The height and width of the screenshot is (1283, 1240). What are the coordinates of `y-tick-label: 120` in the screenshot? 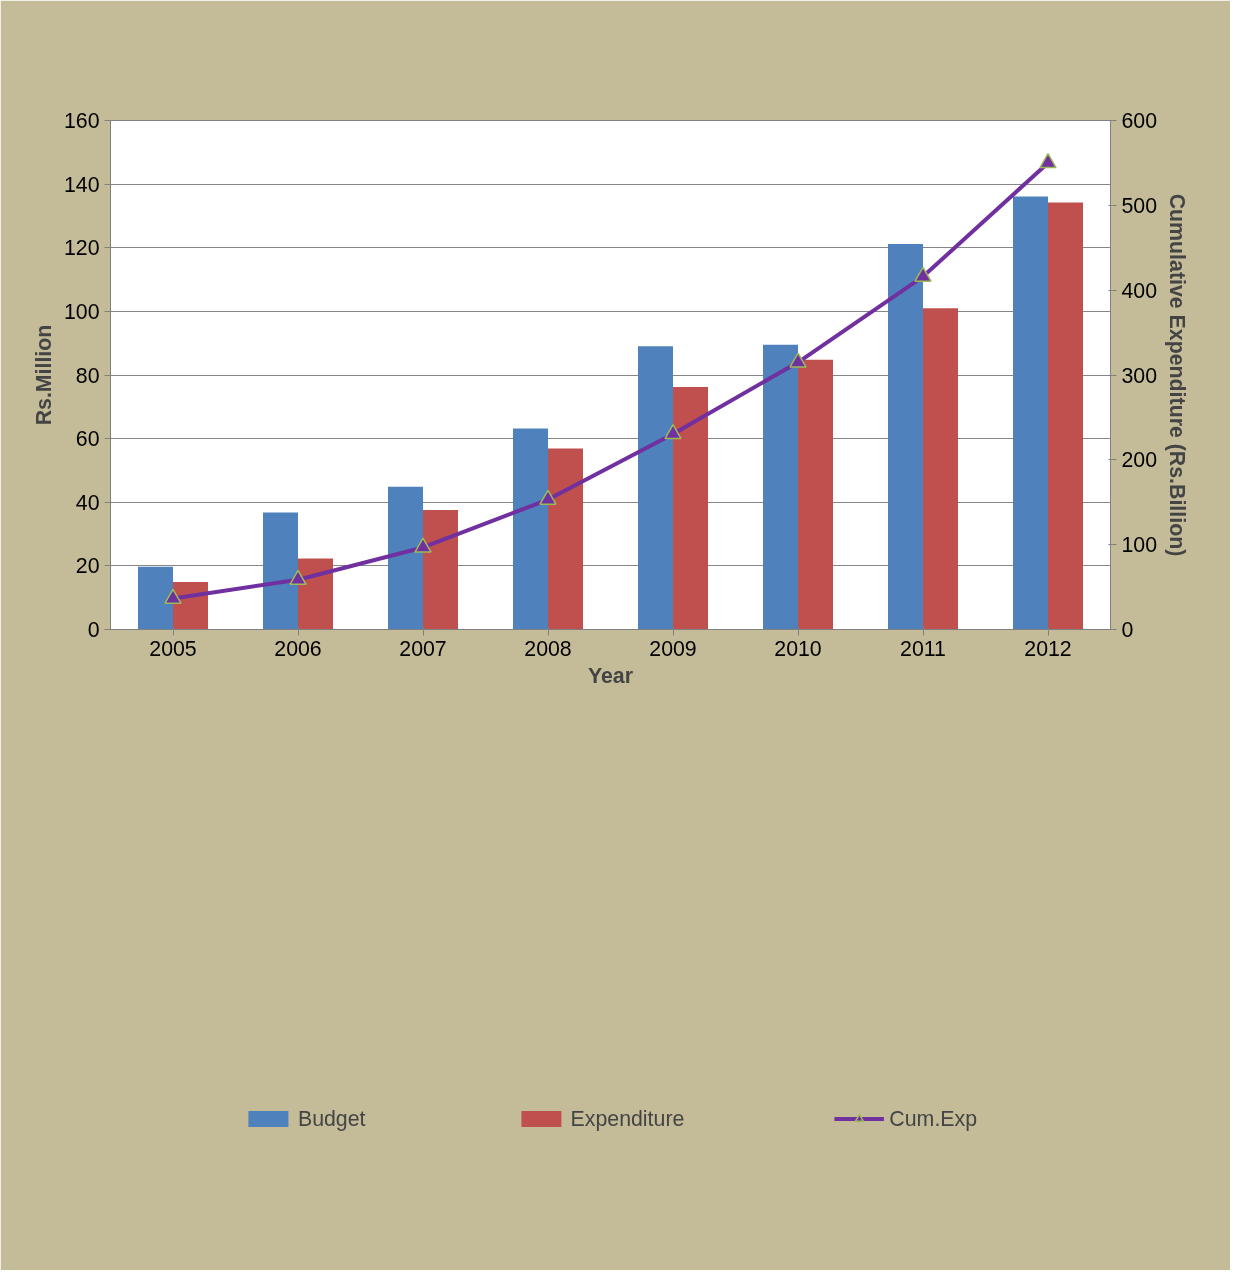 It's located at (81, 248).